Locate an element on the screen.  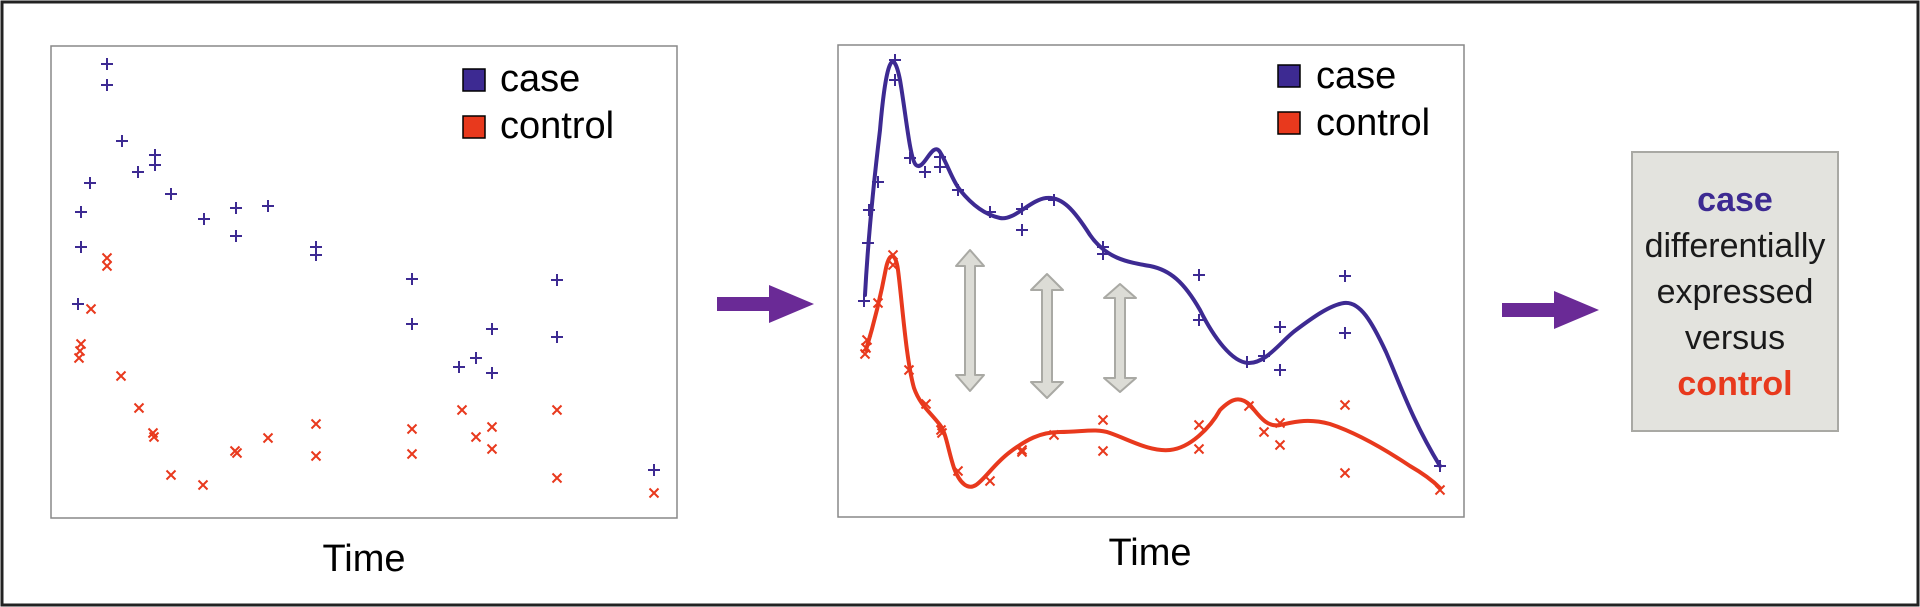
fitted-legend: case control is located at coordinates (1353, 99).